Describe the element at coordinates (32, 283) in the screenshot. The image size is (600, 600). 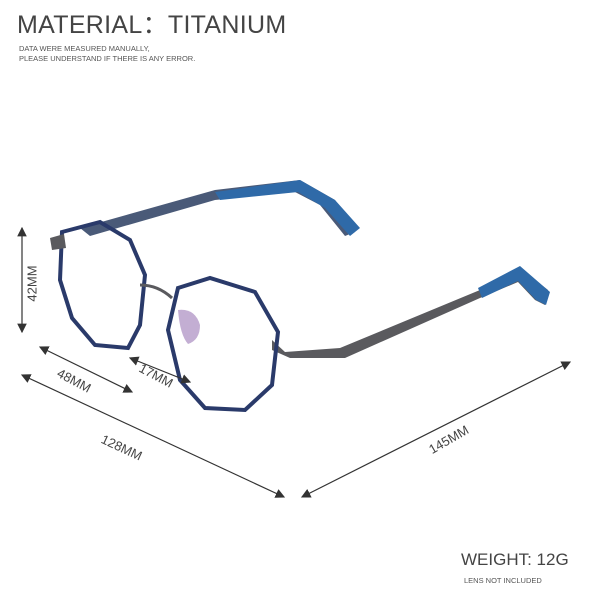
I see `lens-height-label: 42MM` at that location.